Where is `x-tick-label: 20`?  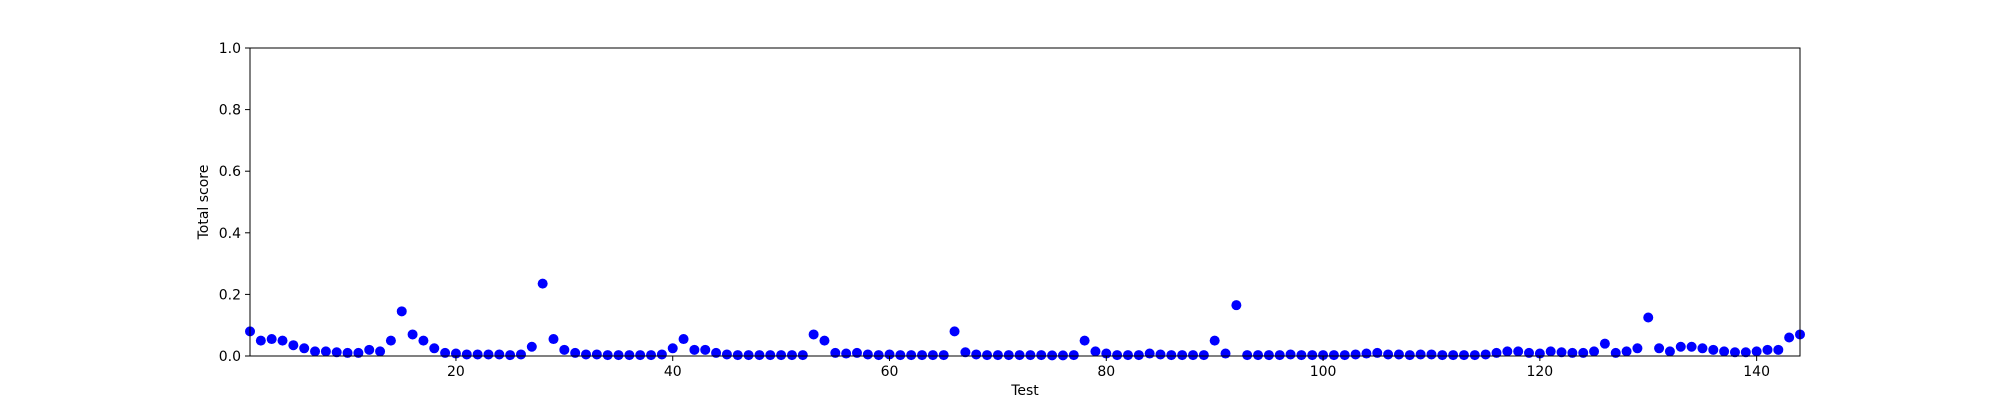
x-tick-label: 20 is located at coordinates (456, 372).